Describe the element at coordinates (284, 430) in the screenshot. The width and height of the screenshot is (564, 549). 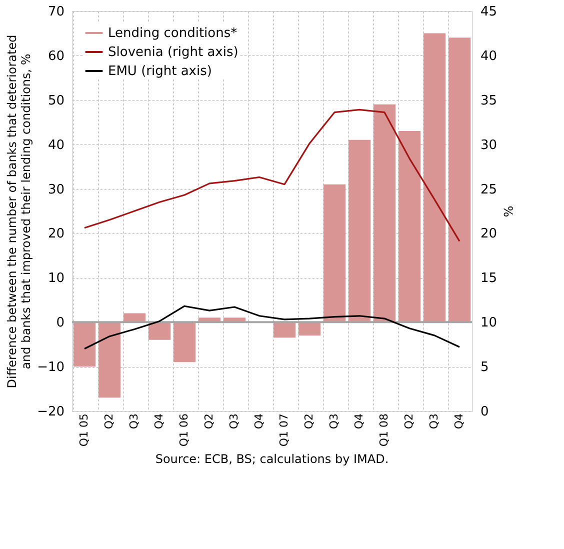
I see `x-tick-label: Q1 07` at that location.